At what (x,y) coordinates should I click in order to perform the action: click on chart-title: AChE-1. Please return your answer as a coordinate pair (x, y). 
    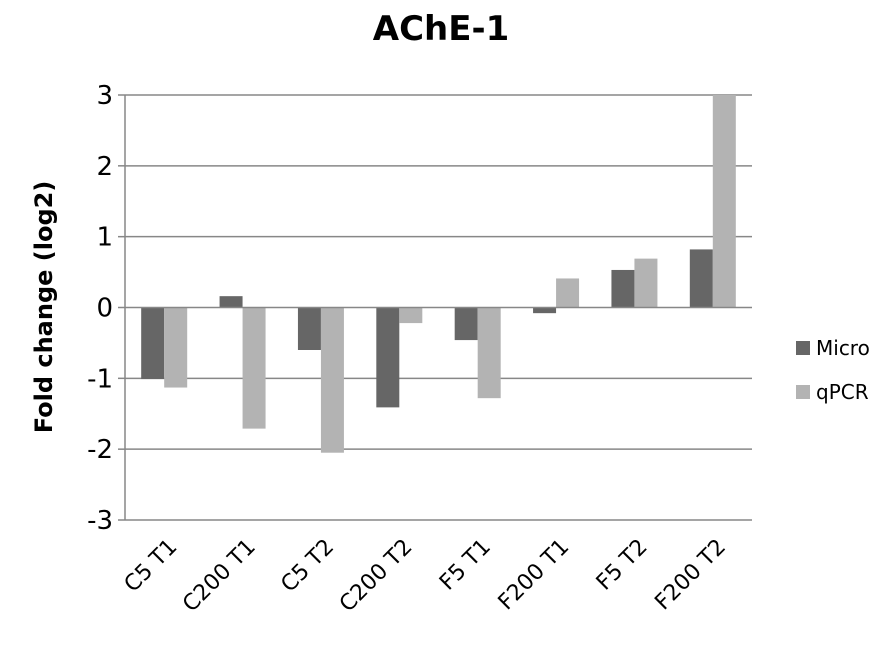
    Looking at the image, I should click on (441, 29).